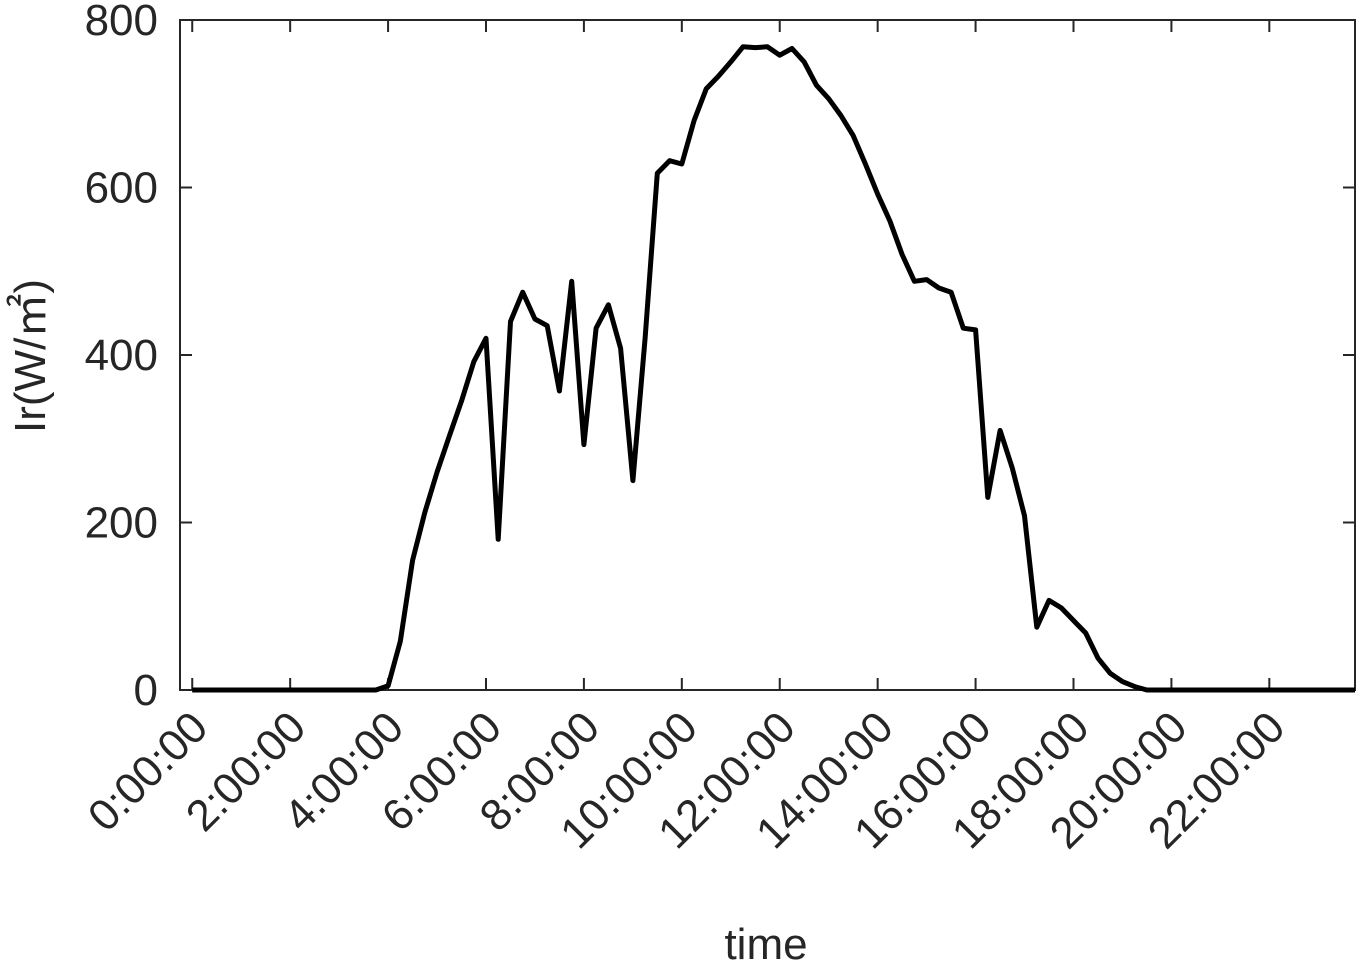 This screenshot has height=969, width=1359. I want to click on y-tick-label: 600, so click(121, 188).